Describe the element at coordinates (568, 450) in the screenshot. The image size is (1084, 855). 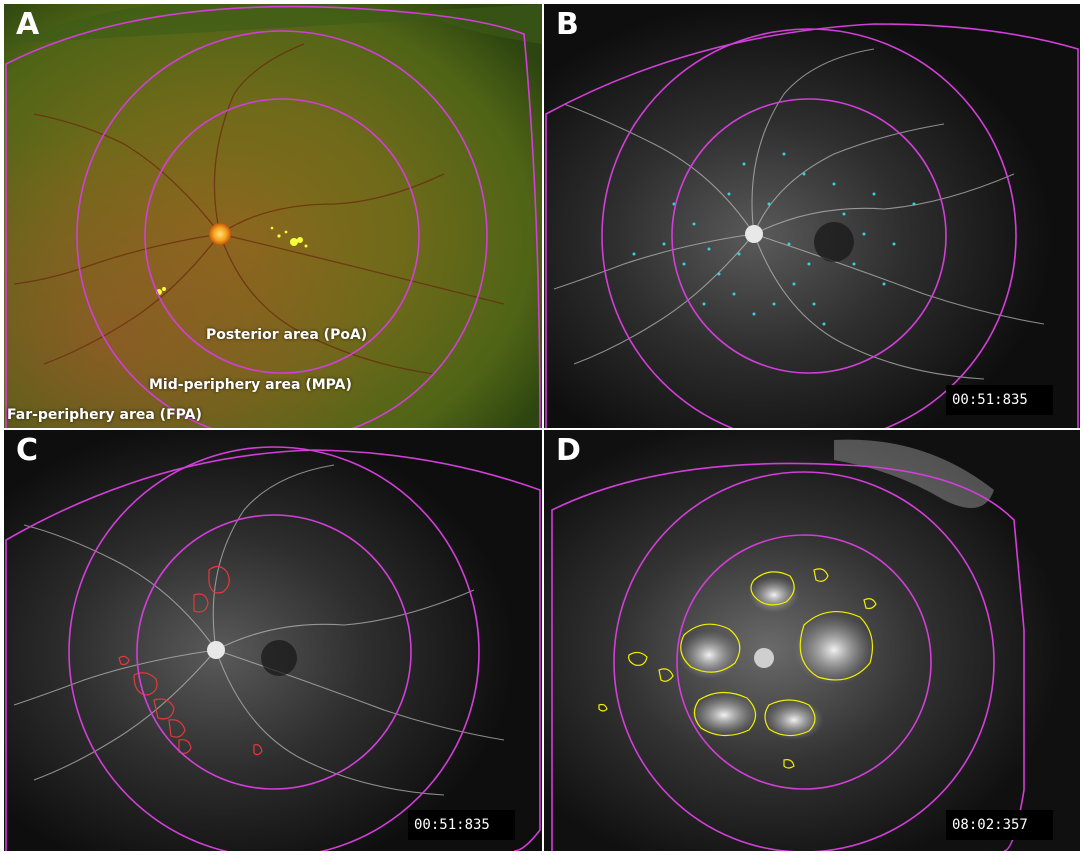
I see `panel-label: D` at that location.